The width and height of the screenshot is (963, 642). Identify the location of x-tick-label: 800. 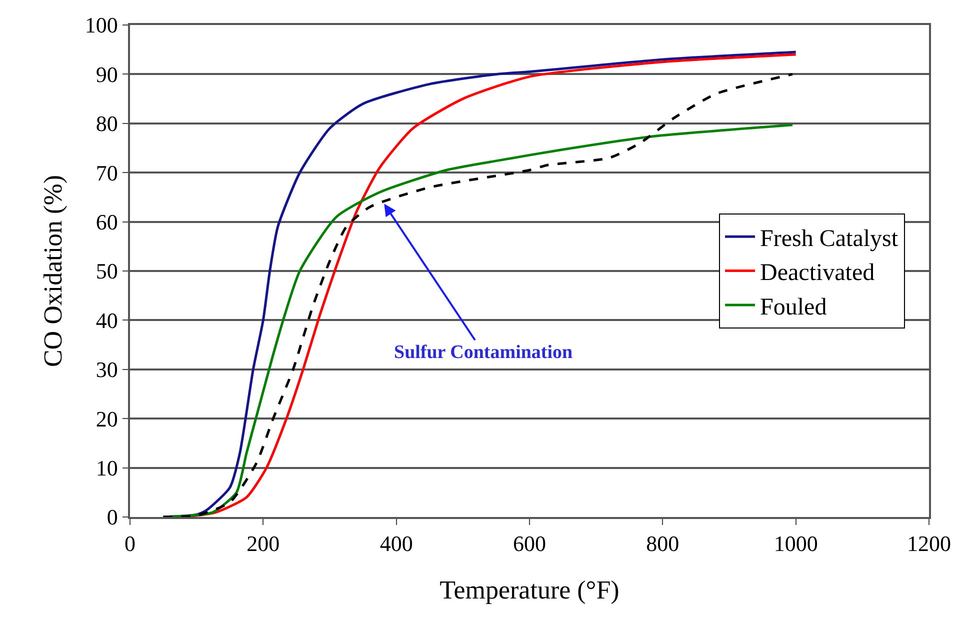
(663, 543).